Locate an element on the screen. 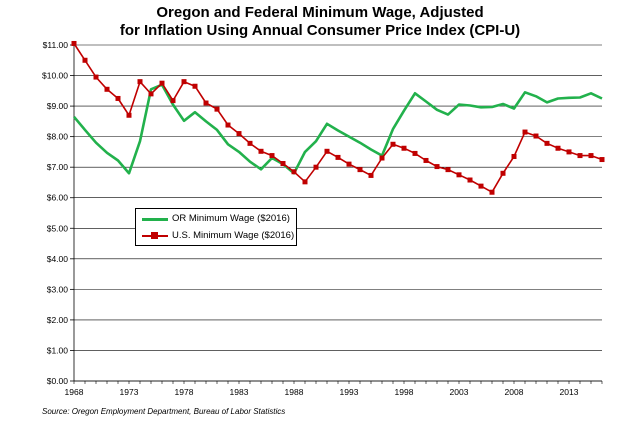 The height and width of the screenshot is (425, 640). y-tick-label: $6.00 is located at coordinates (58, 198).